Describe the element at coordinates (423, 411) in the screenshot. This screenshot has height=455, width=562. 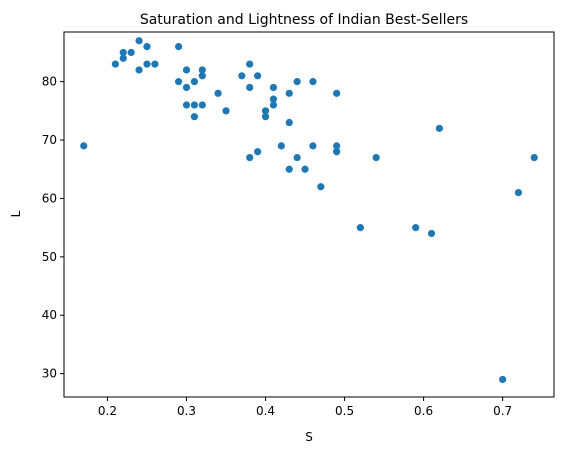
I see `x-tick-label: 0.6` at that location.